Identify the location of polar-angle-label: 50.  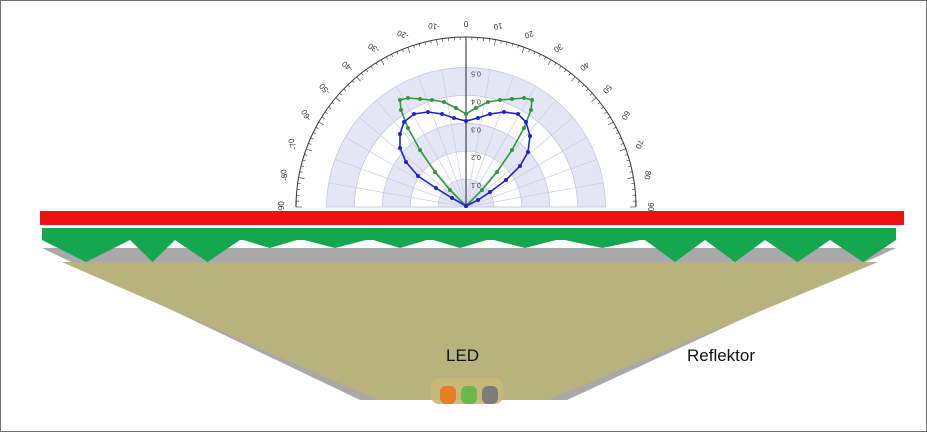
(607, 89).